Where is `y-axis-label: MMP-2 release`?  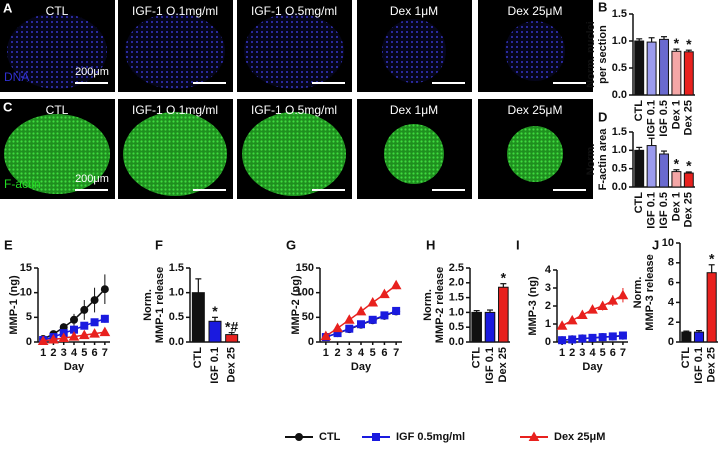 y-axis-label: MMP-2 release is located at coordinates (440, 305).